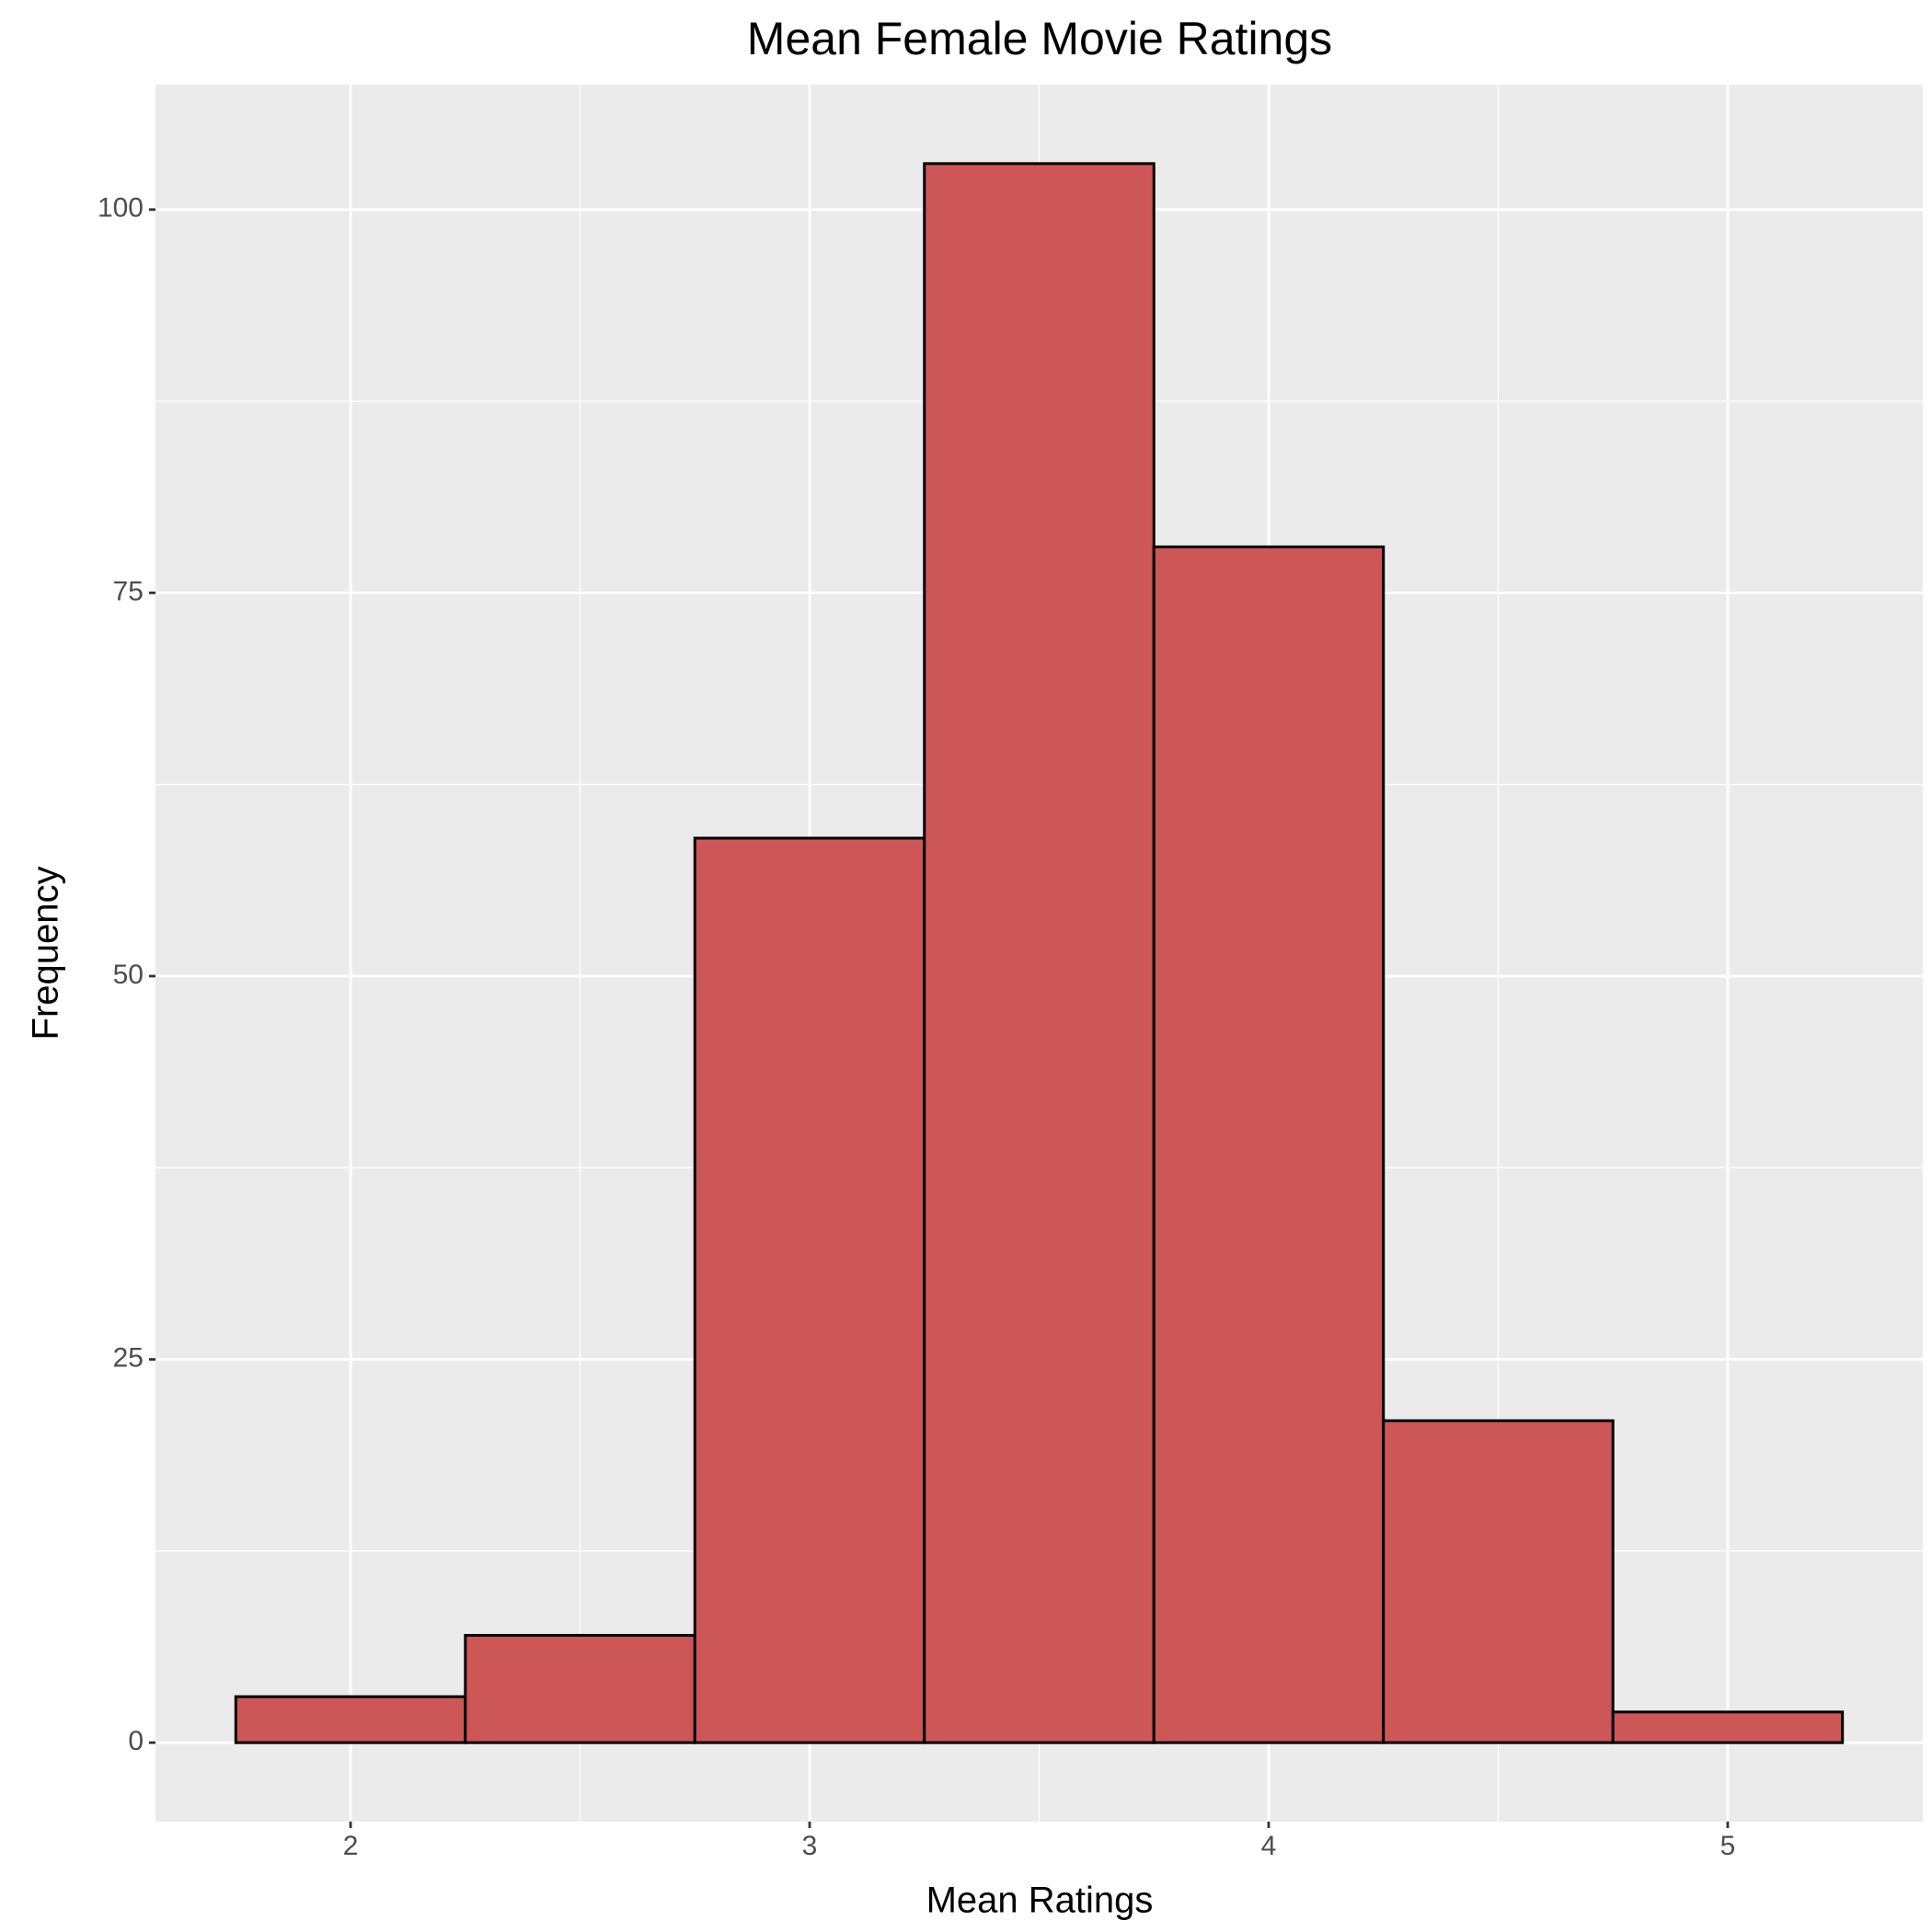  I want to click on y-tick-label: 75, so click(128, 591).